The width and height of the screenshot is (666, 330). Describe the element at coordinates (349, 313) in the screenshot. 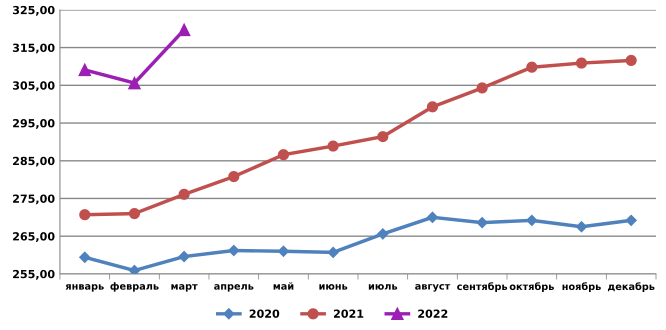

I see `legend-label: 2021` at that location.